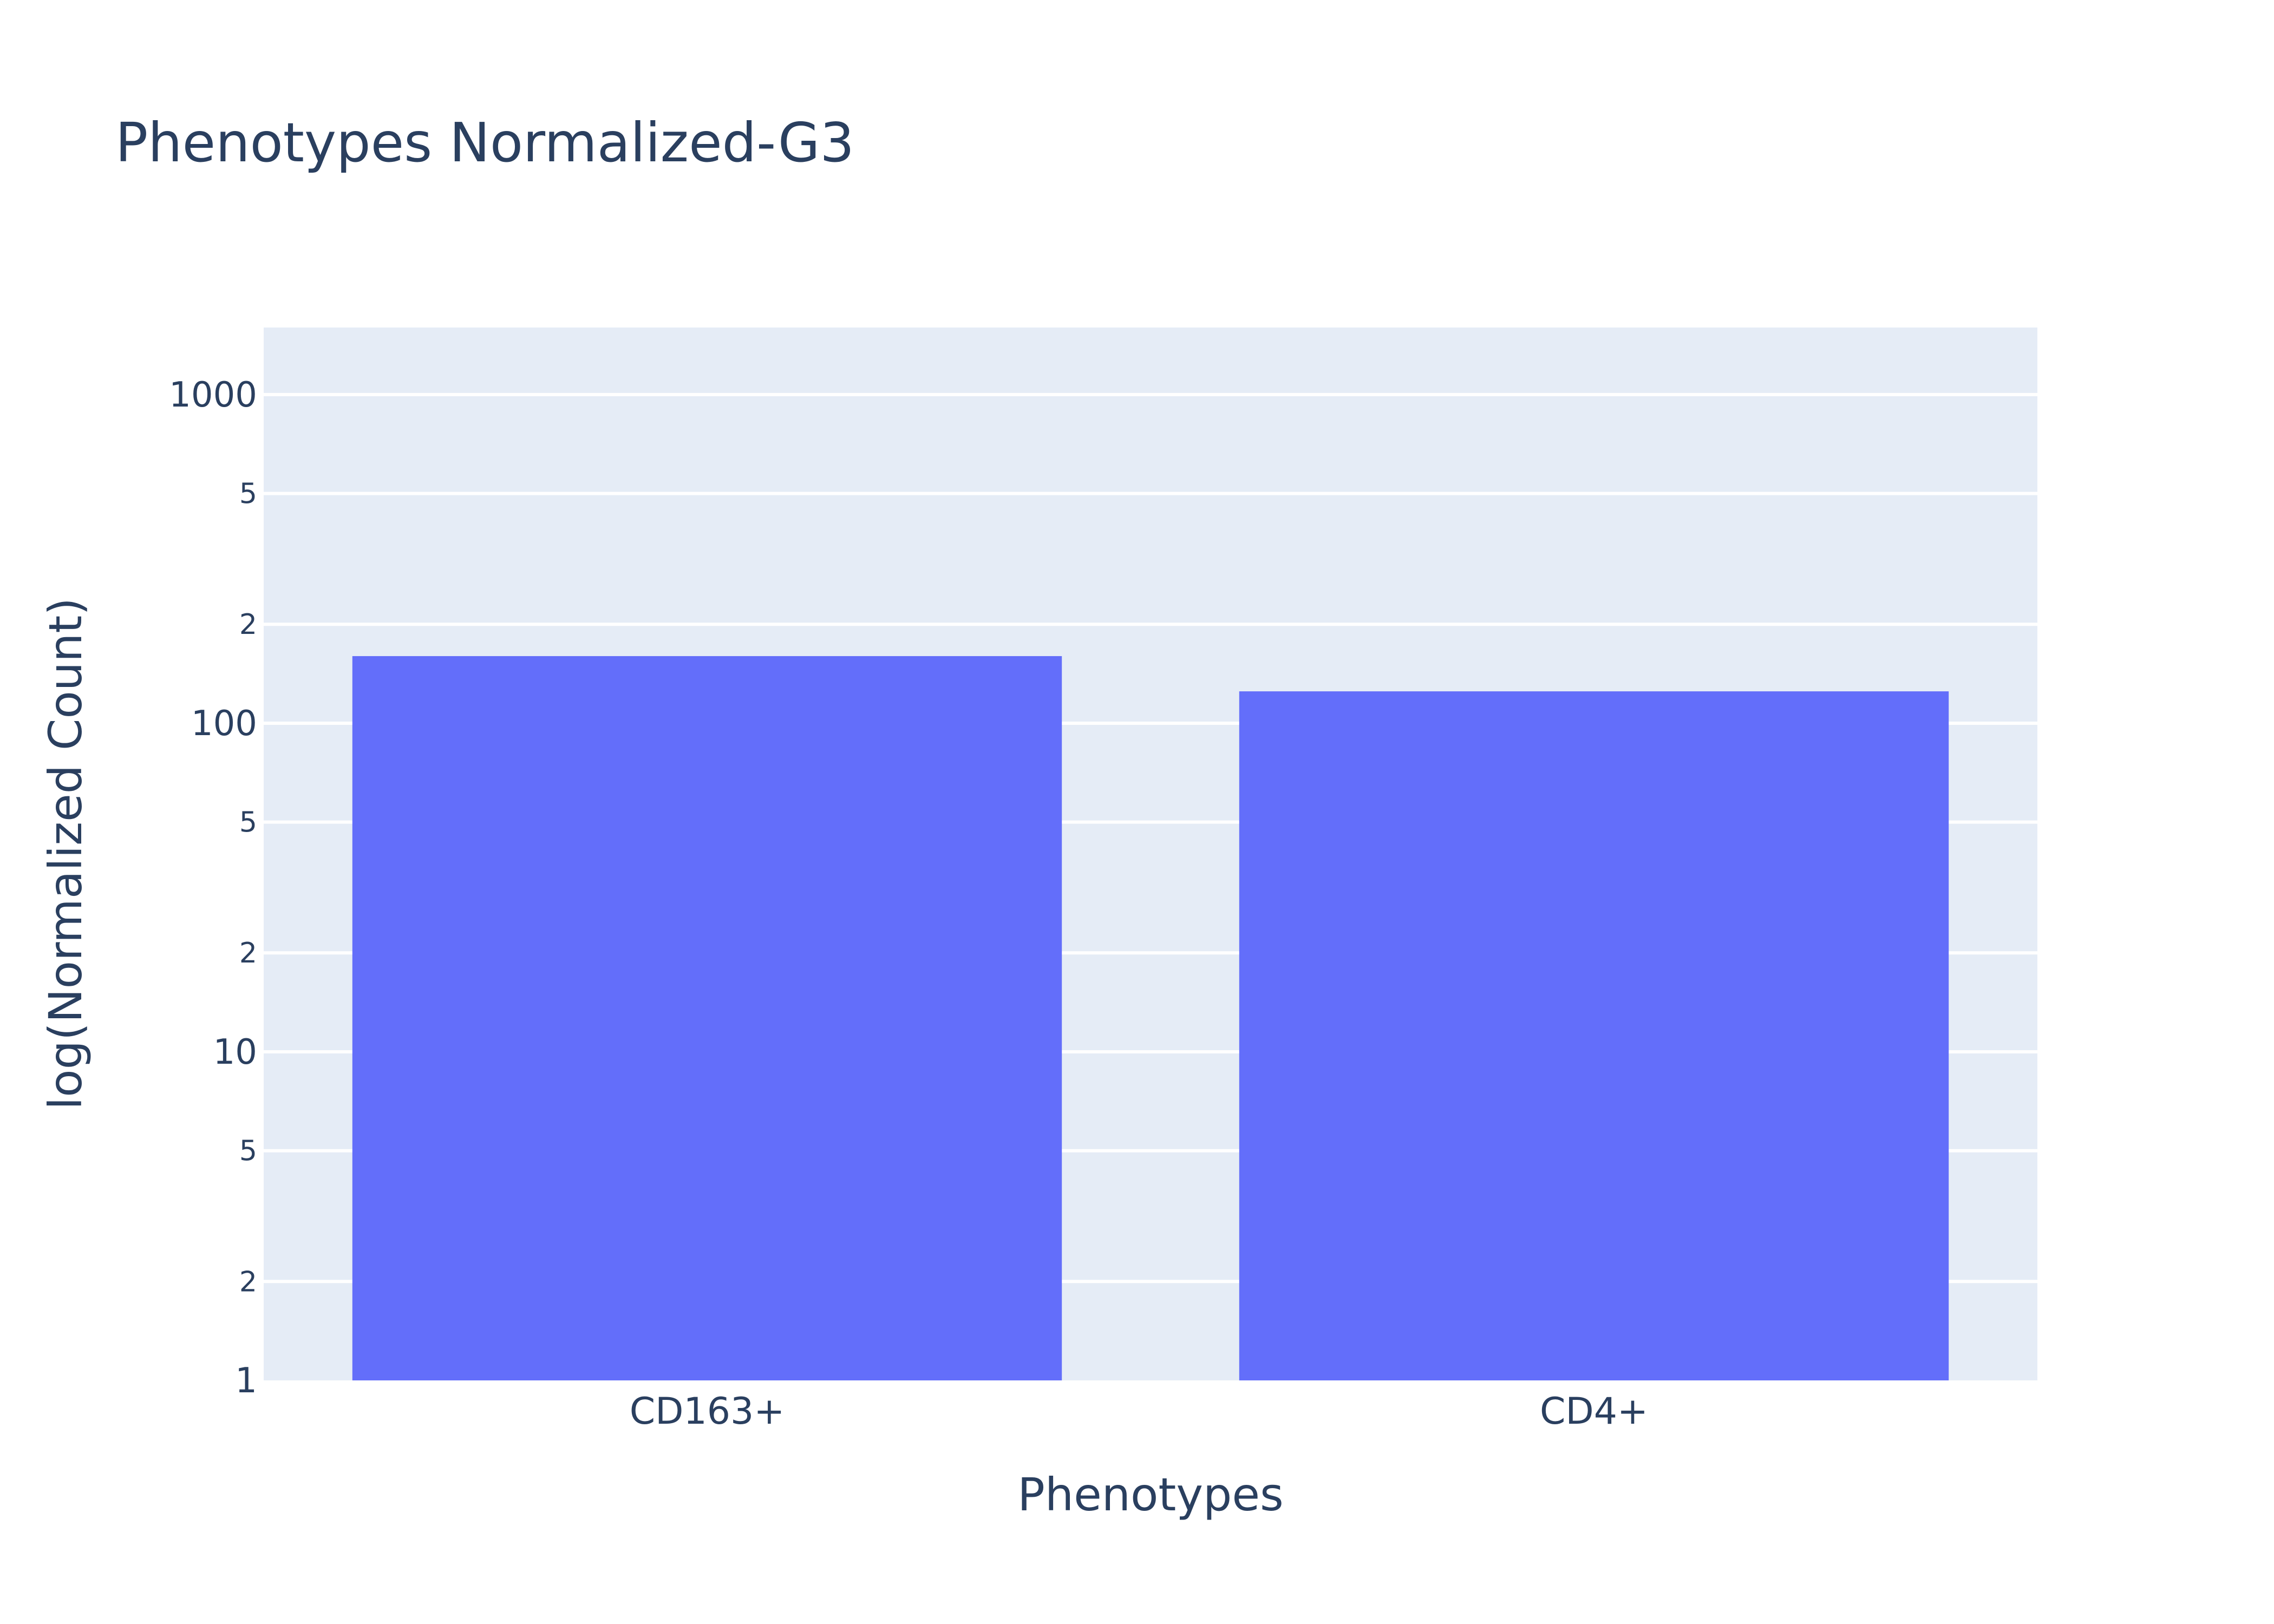 This screenshot has width=2274, height=1624. I want to click on x-axis-ticks: CD163+ CD4+, so click(1139, 1411).